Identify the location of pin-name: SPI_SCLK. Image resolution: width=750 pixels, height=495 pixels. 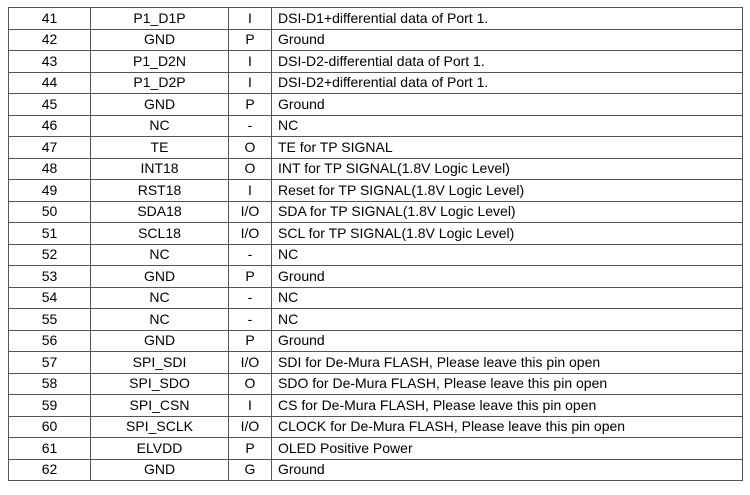
(159, 426).